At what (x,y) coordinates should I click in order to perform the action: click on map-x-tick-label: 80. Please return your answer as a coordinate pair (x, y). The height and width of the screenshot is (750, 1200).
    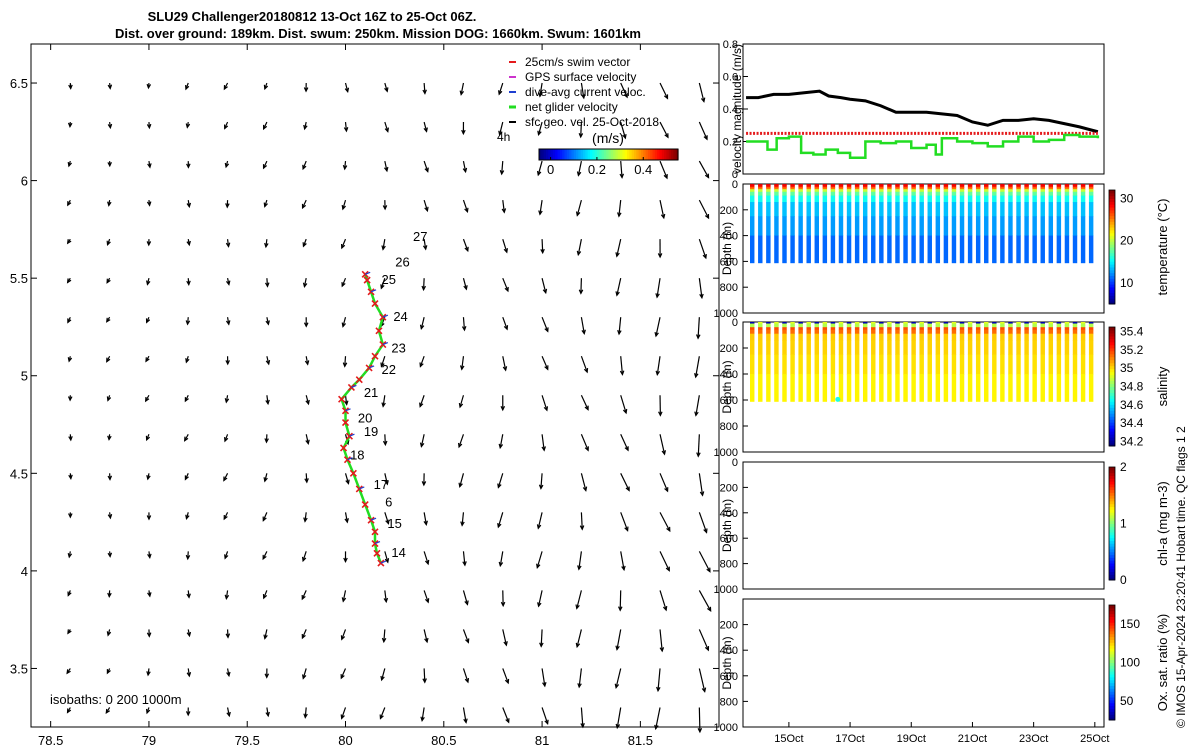
    Looking at the image, I should click on (345, 740).